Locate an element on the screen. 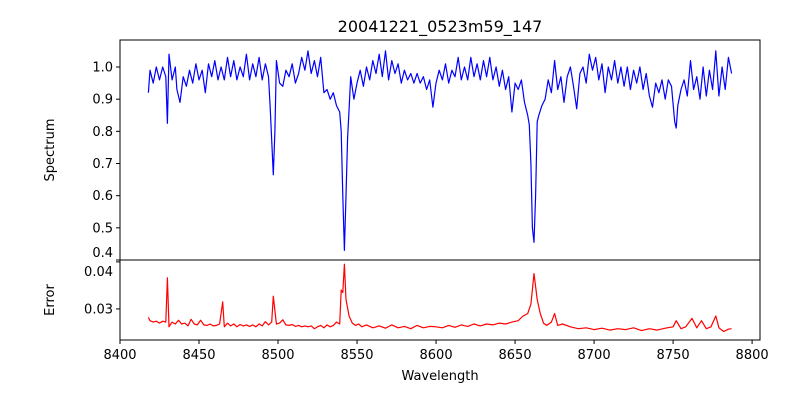 The image size is (800, 400). xtick-label: 8550 is located at coordinates (356, 355).